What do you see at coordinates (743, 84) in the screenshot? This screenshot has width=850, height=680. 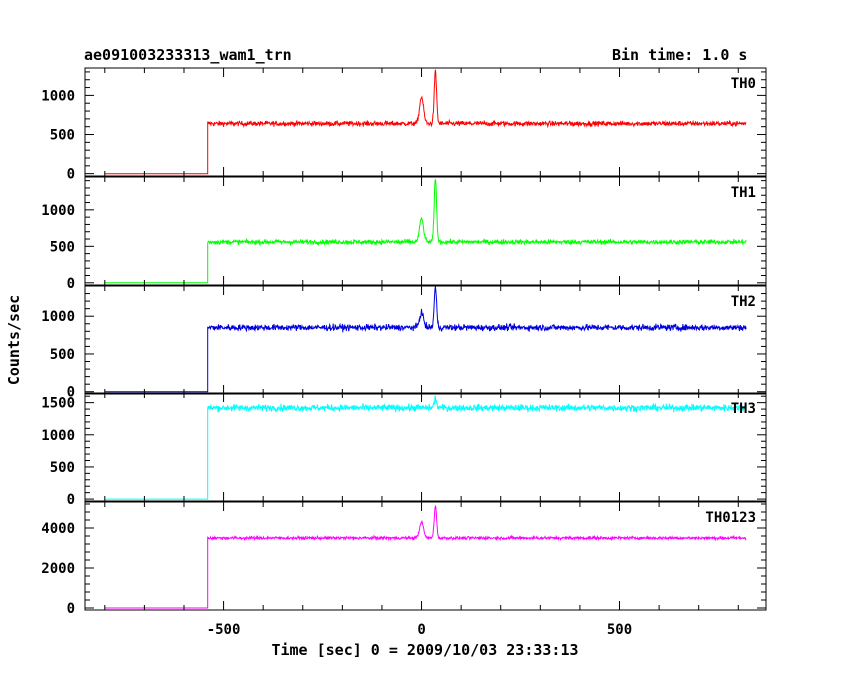 I see `panel-label-th0: TH0` at bounding box center [743, 84].